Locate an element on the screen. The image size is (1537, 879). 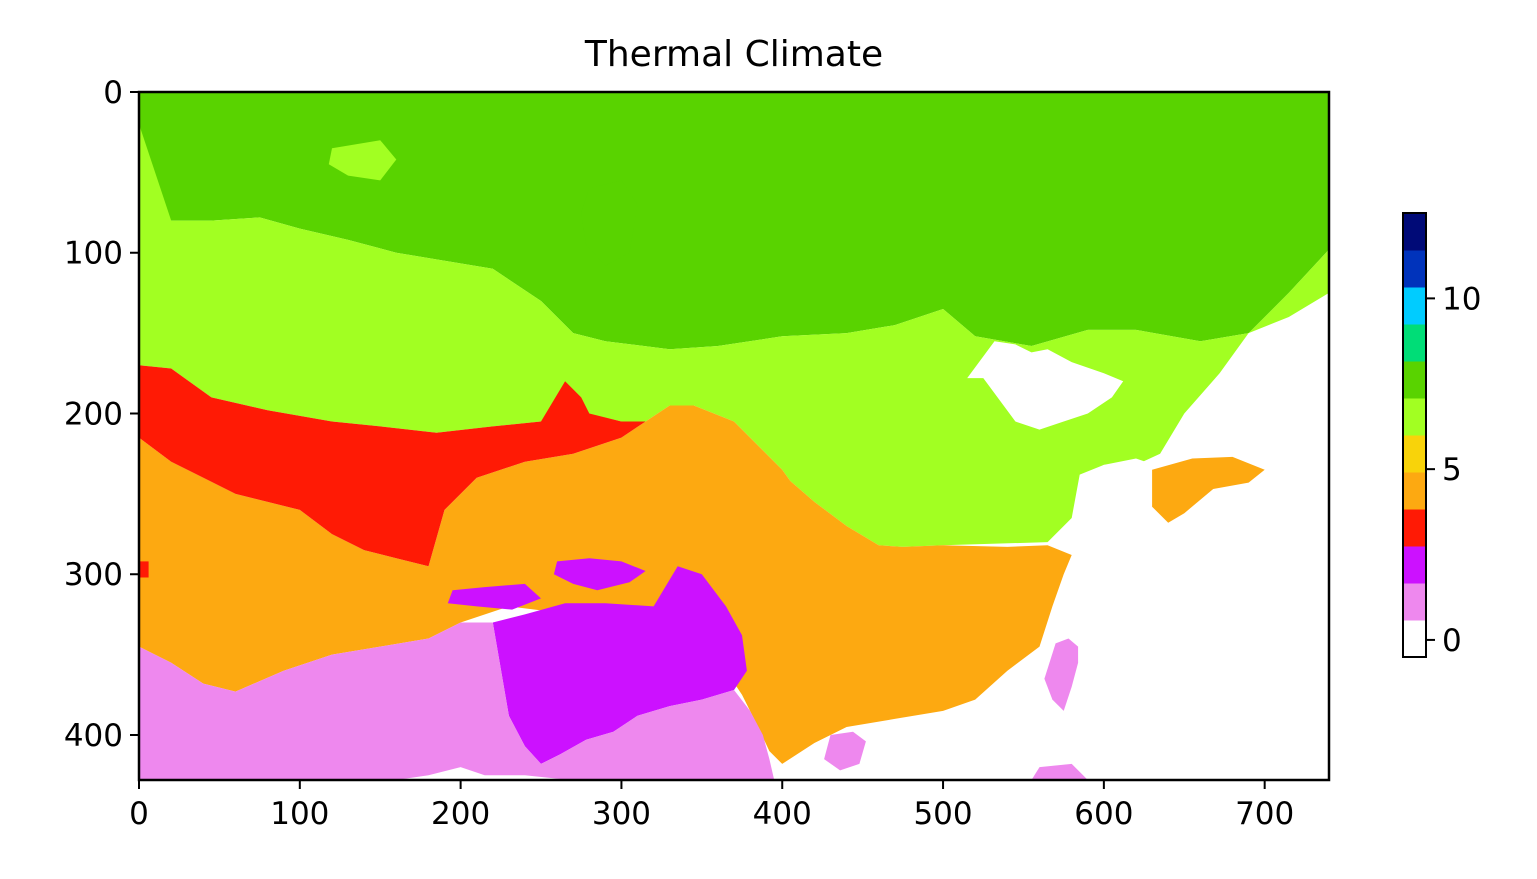
x-tick-label: 100 is located at coordinates (299, 814).